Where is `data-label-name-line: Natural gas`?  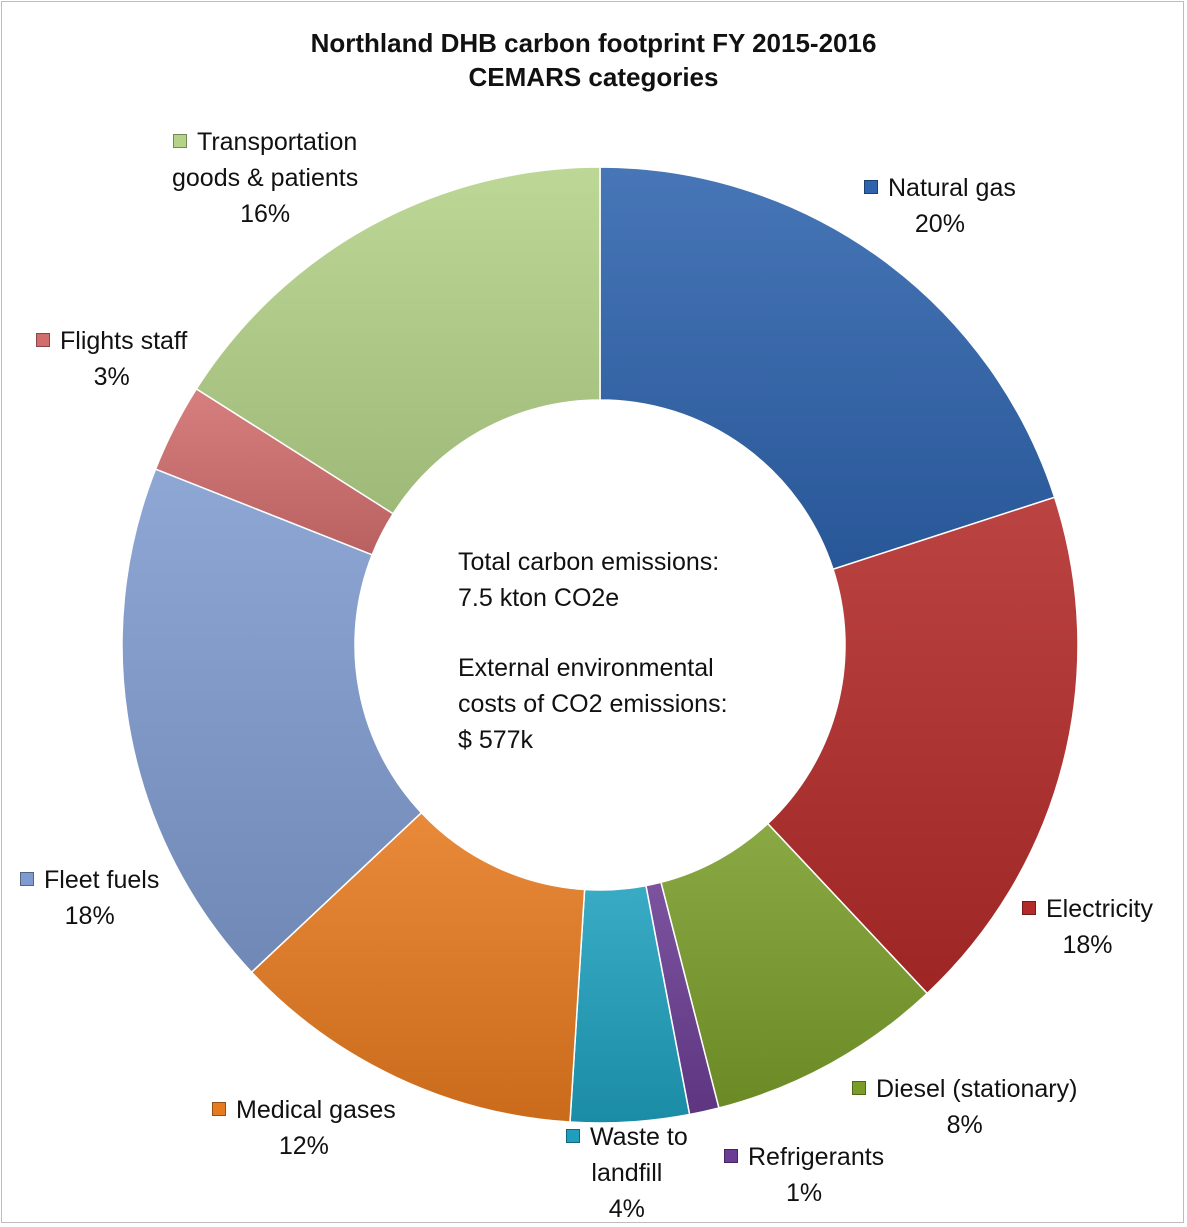 data-label-name-line: Natural gas is located at coordinates (940, 188).